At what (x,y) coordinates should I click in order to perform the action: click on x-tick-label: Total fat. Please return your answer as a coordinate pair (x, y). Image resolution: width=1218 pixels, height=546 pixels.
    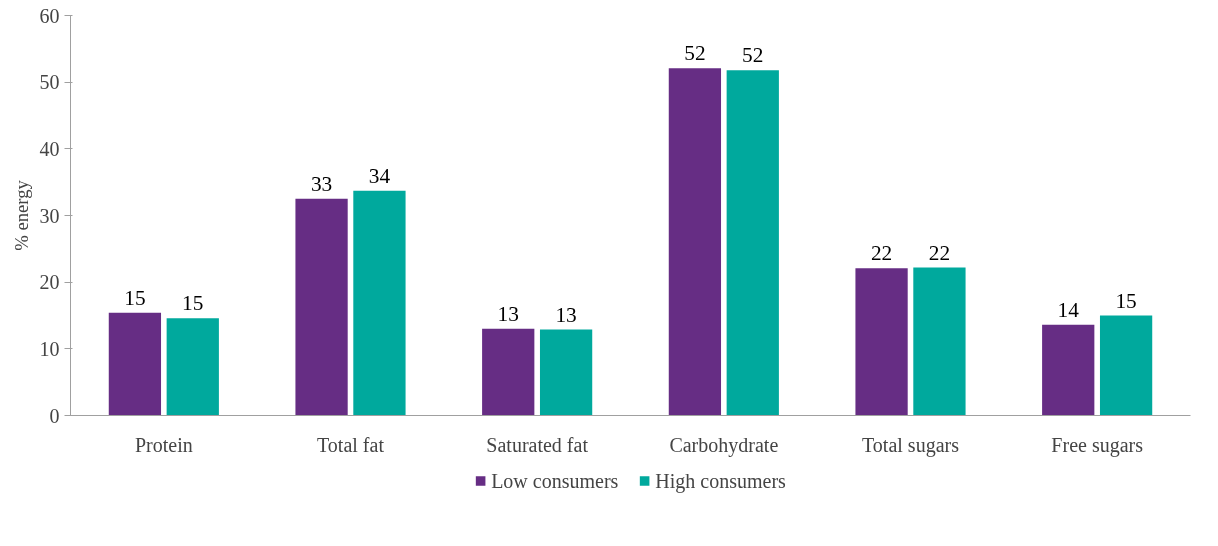
    Looking at the image, I should click on (351, 444).